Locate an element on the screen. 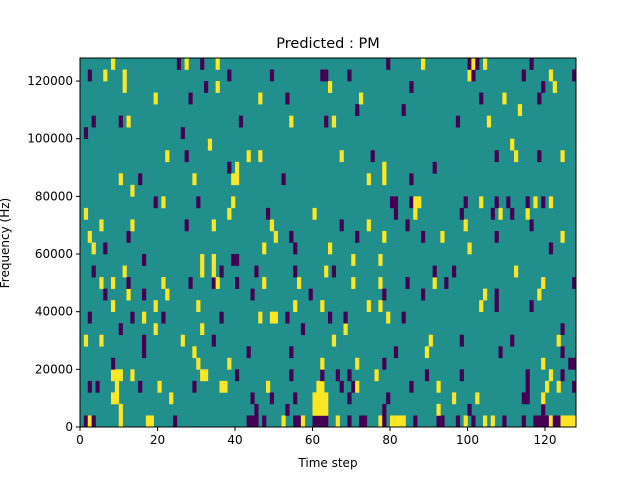 This screenshot has height=480, width=640. y-axis-label: Frequency (Hz) is located at coordinates (6, 243).